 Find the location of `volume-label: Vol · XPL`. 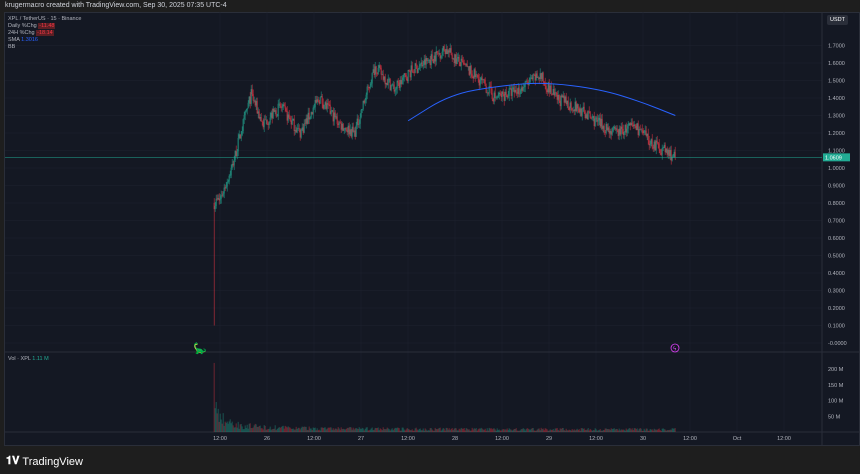

volume-label: Vol · XPL is located at coordinates (19, 359).